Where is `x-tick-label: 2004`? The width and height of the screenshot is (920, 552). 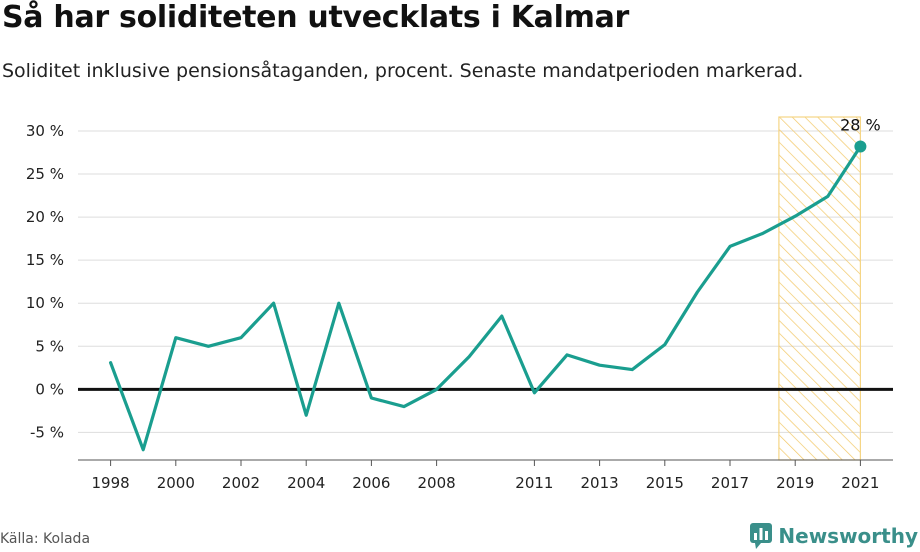
x-tick-label: 2004 is located at coordinates (306, 483).